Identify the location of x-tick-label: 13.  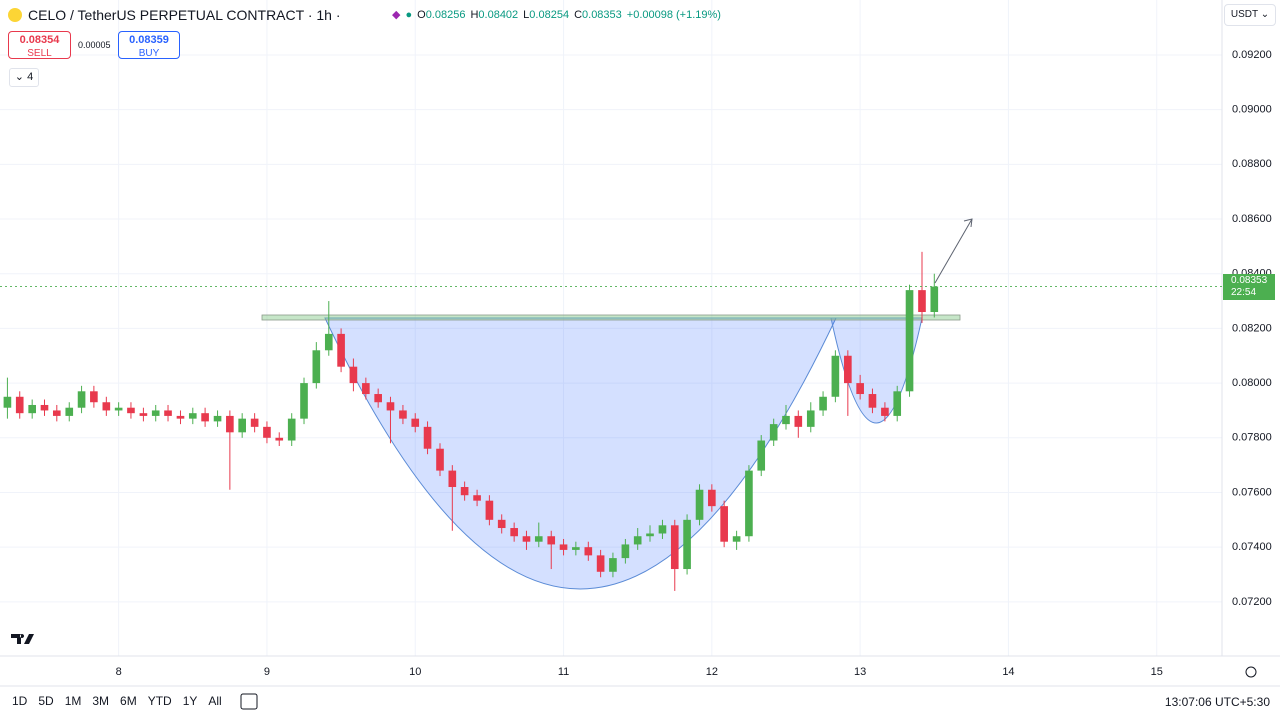
(860, 672).